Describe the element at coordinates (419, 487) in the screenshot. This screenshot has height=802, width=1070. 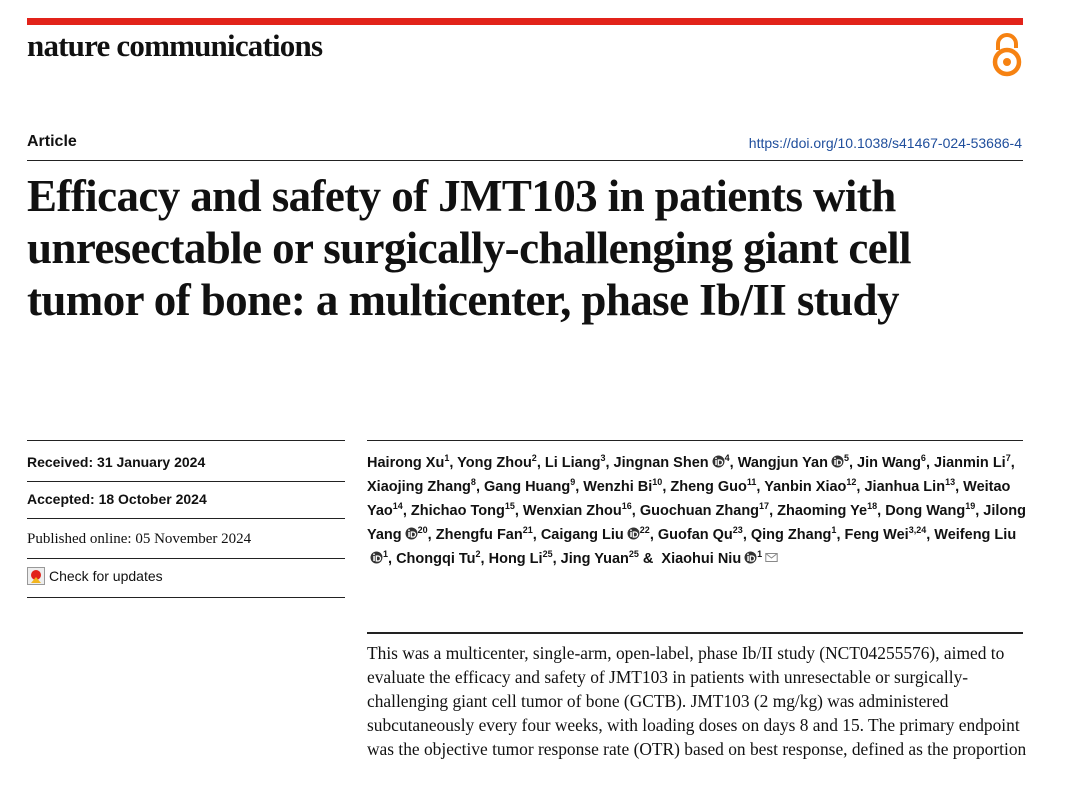
I see `author-name: Xiaojing Zhang` at that location.